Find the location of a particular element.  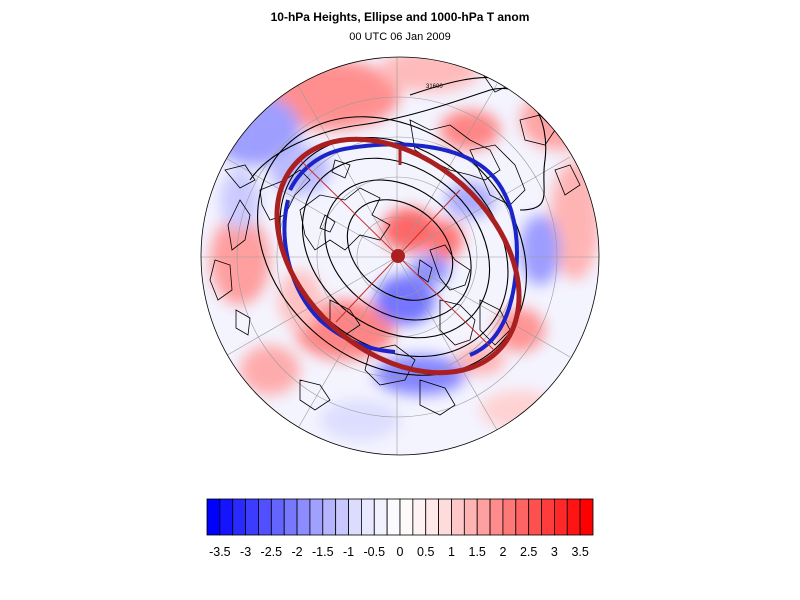

colorbar-tick-label: -1 is located at coordinates (348, 552).